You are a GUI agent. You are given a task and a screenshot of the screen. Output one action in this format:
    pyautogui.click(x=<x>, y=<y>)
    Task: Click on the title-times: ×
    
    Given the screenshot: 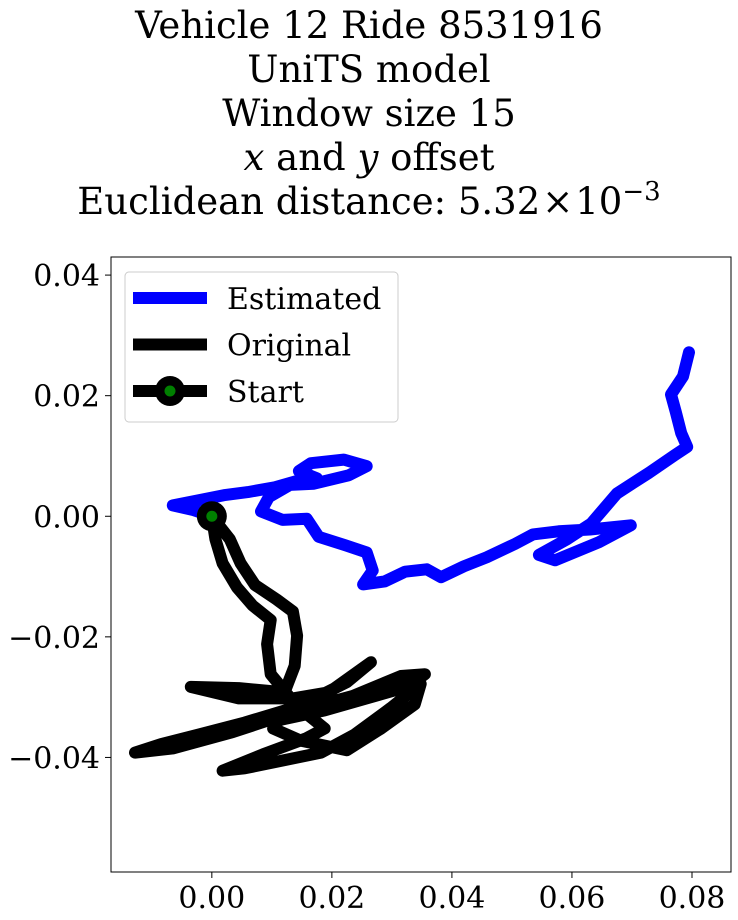 What is the action you would take?
    pyautogui.click(x=558, y=201)
    